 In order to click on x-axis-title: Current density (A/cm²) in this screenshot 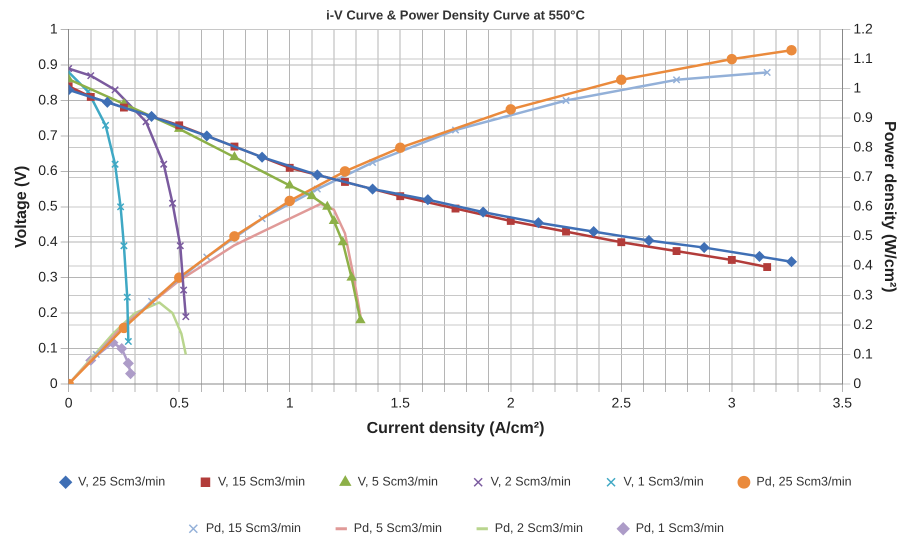, I will do `click(455, 428)`.